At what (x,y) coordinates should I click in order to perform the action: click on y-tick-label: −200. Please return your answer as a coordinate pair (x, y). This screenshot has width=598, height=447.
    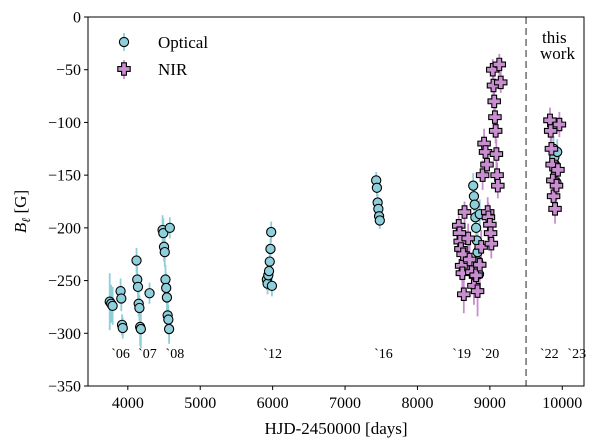
    Looking at the image, I should click on (64, 228).